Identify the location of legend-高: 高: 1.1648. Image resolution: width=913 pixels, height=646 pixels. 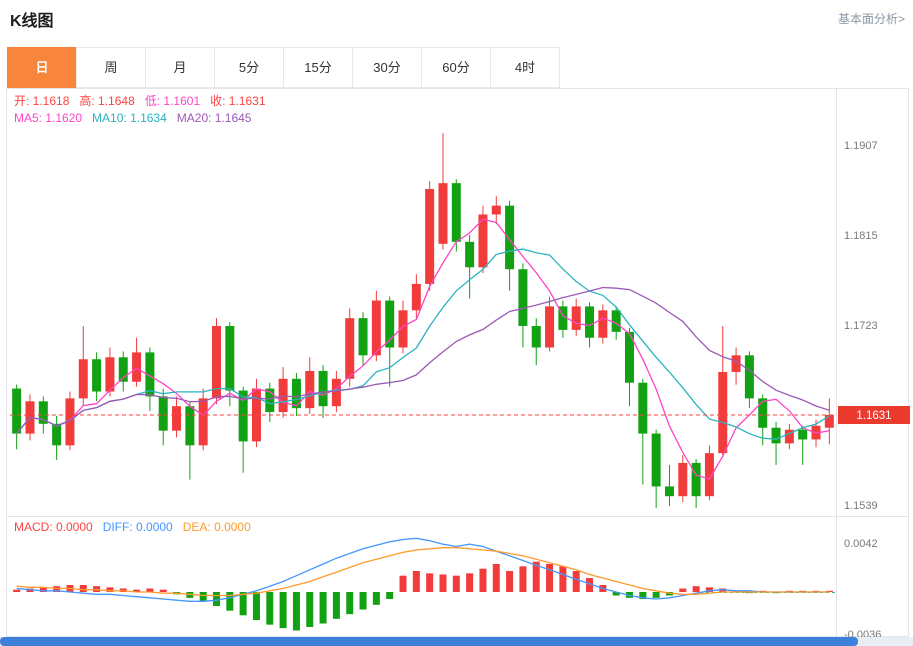
(107, 101).